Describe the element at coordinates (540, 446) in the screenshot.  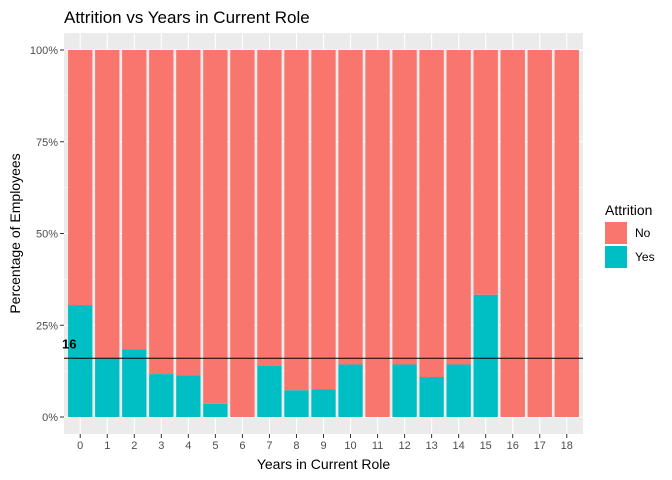
I see `x-tick-label: 17` at that location.